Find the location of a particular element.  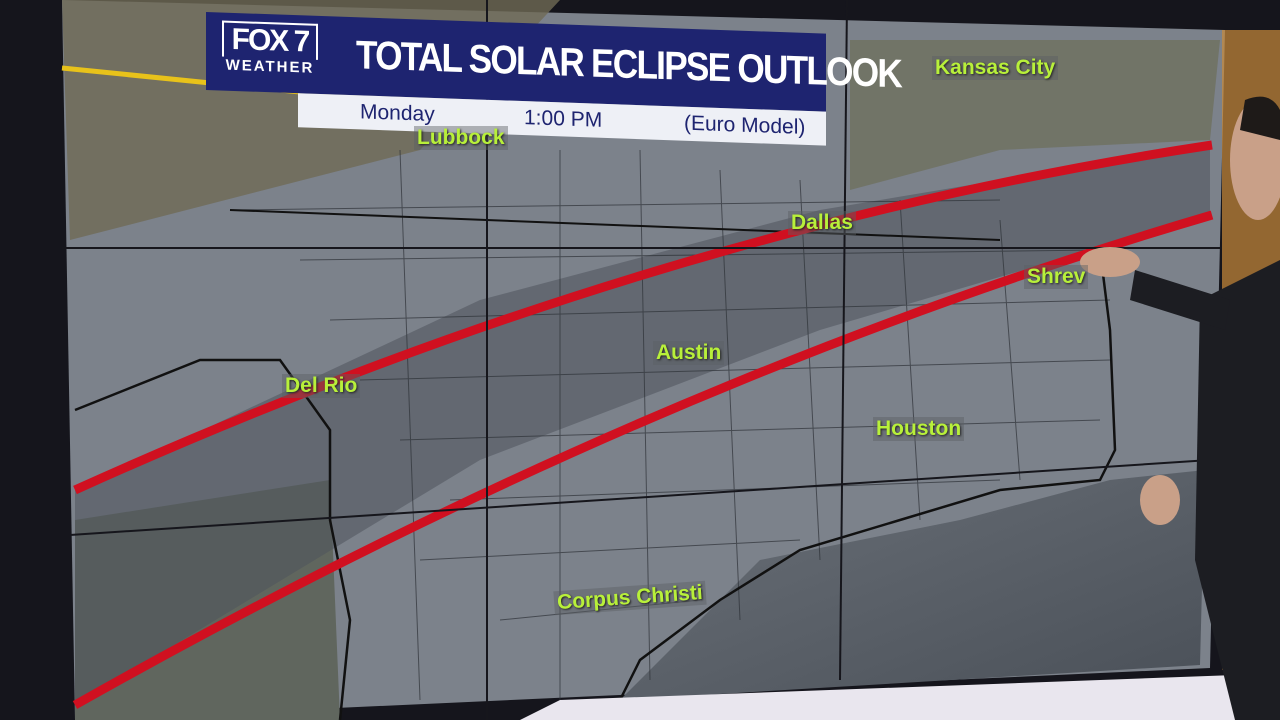

forecast-time: 1:00 PM is located at coordinates (563, 119).